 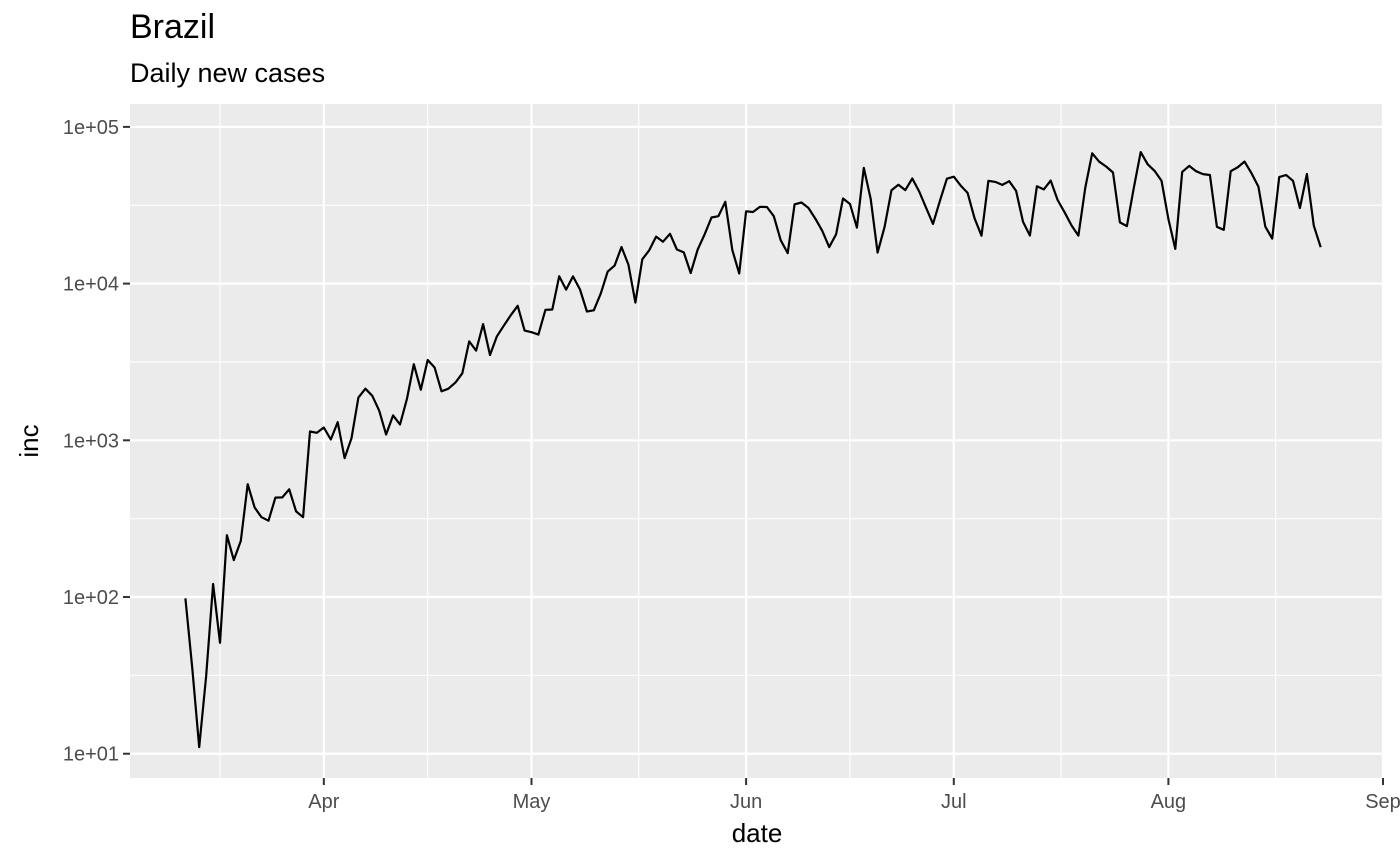 I want to click on x-axis-title: date, so click(x=757, y=833).